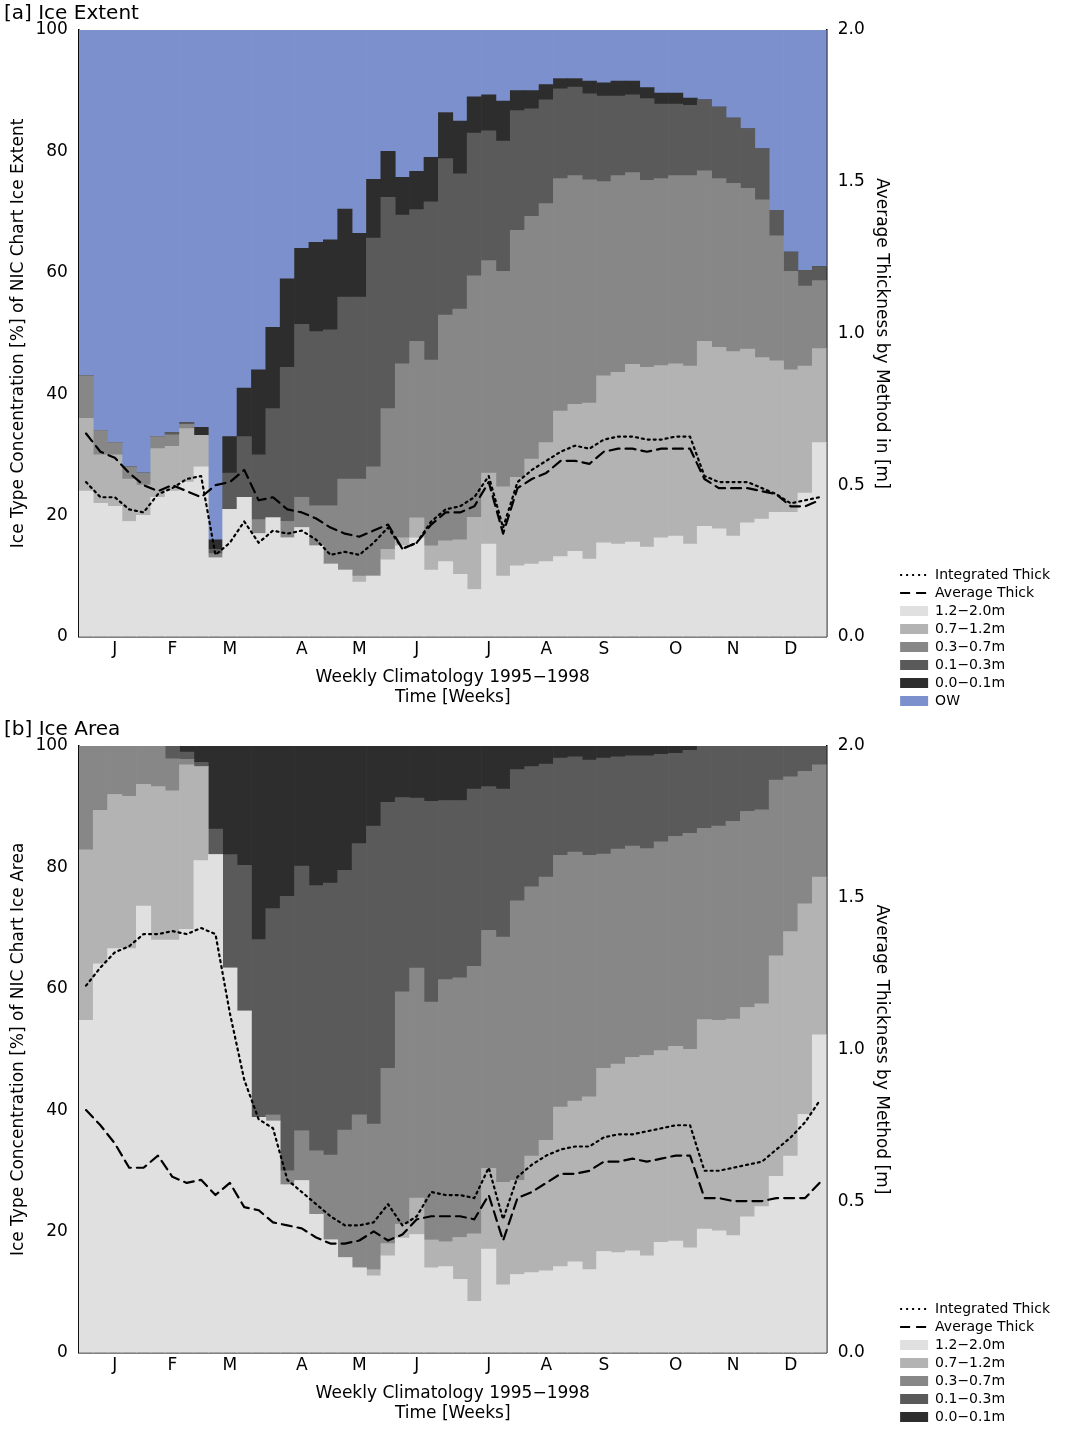 Image resolution: width=1066 pixels, height=1433 pixels. I want to click on legend-label: OW, so click(948, 699).